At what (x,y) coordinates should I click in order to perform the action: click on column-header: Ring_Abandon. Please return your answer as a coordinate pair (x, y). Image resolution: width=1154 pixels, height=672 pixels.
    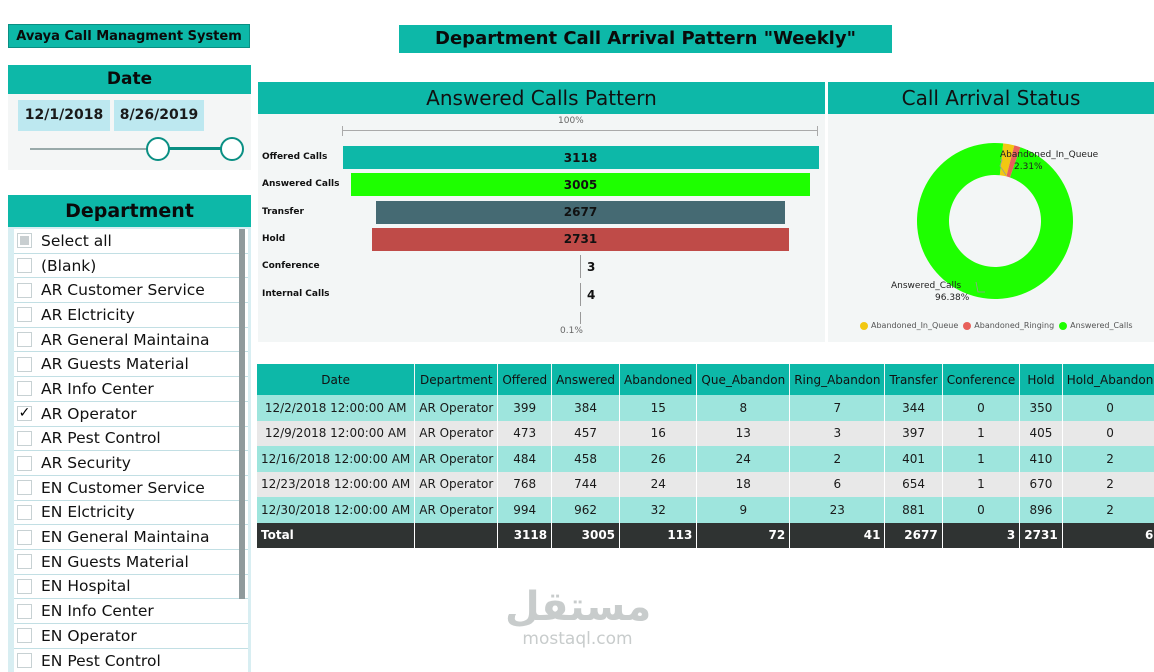
    Looking at the image, I should click on (837, 379).